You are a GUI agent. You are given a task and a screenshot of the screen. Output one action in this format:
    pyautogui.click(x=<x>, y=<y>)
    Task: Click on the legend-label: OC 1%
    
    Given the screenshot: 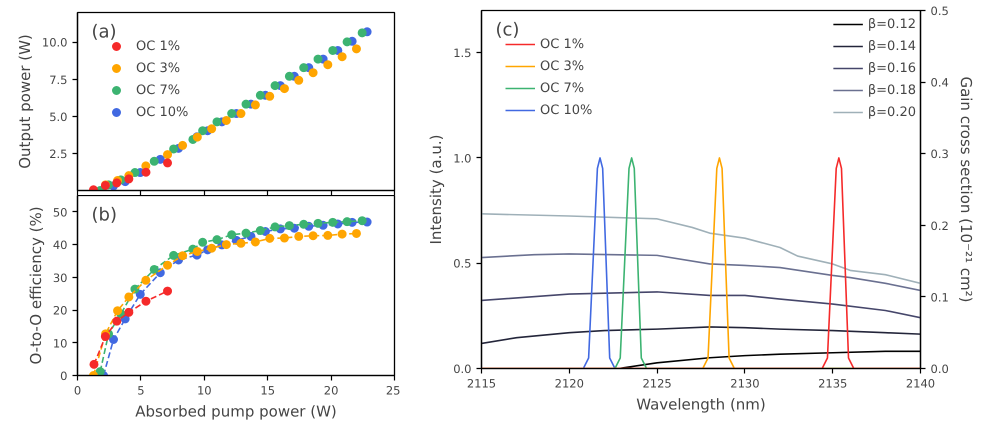 What is the action you would take?
    pyautogui.click(x=158, y=46)
    